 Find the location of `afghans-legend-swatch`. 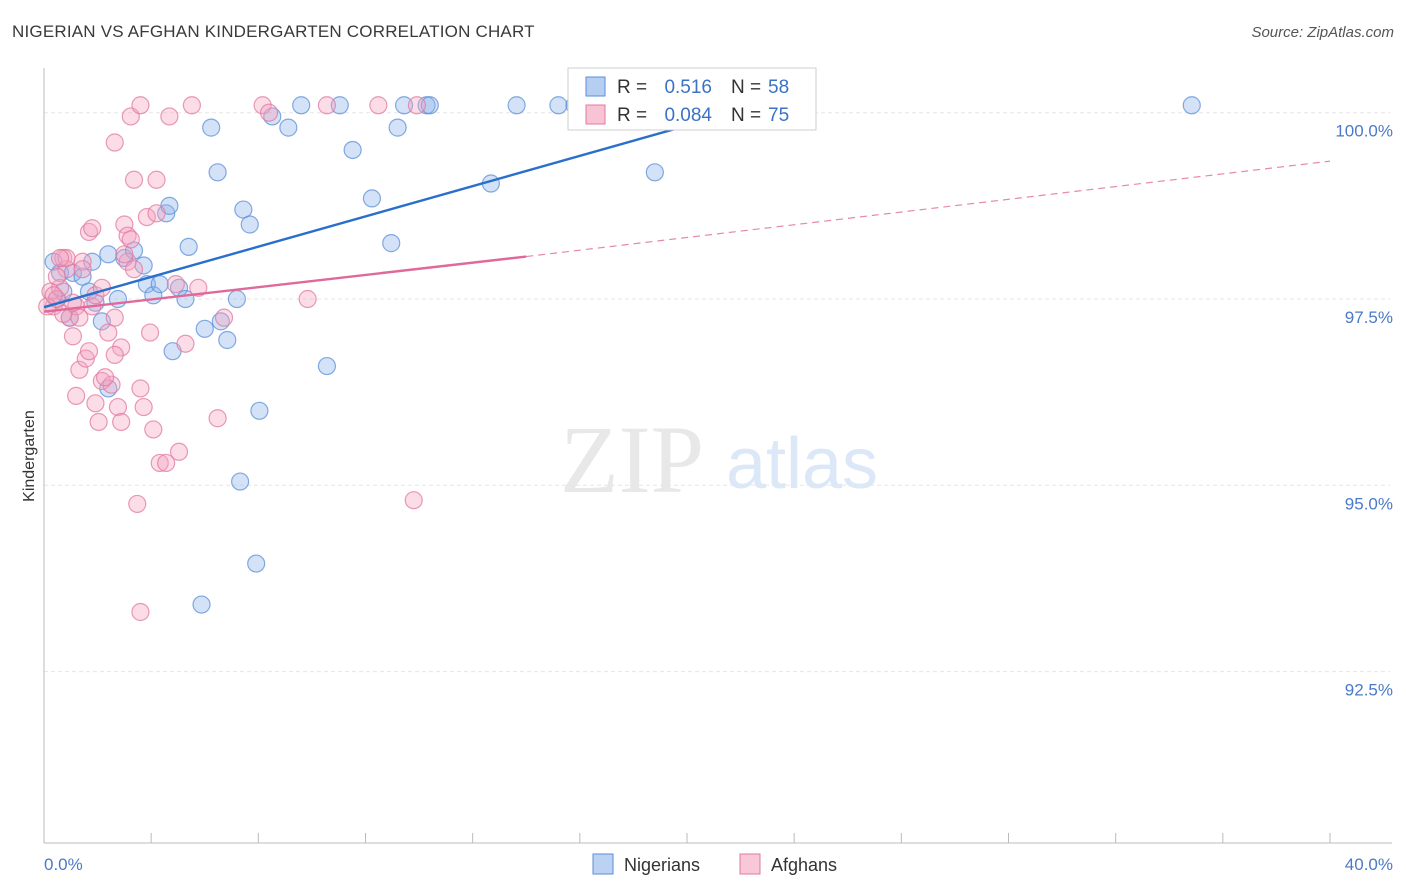

afghans-legend-swatch is located at coordinates (750, 864).